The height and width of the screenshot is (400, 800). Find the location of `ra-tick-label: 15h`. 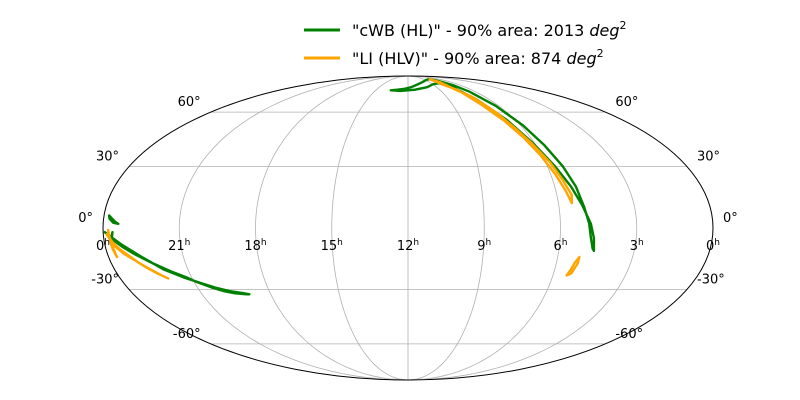

ra-tick-label: 15h is located at coordinates (332, 246).